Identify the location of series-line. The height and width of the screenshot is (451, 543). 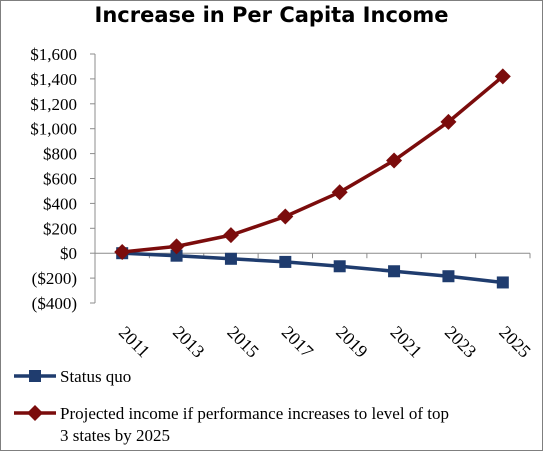
(313, 268).